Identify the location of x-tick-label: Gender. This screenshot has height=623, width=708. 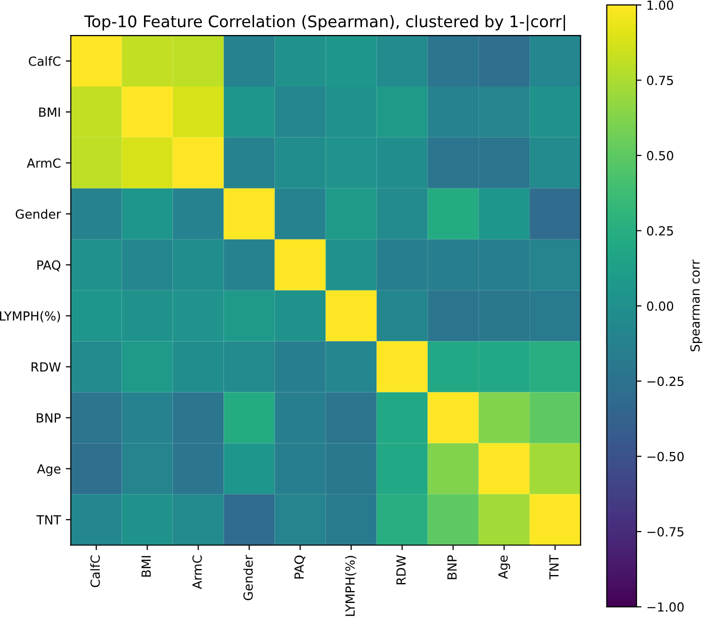
(248, 577).